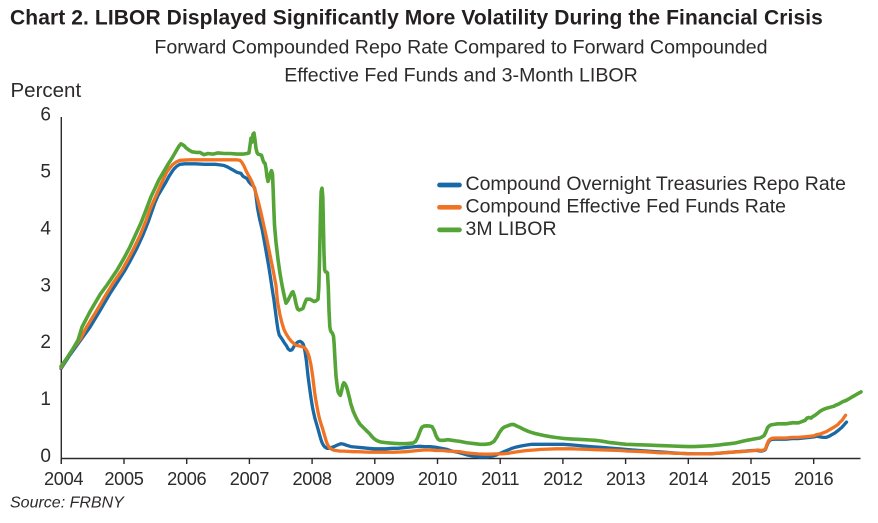 Image resolution: width=878 pixels, height=523 pixels. What do you see at coordinates (750, 479) in the screenshot?
I see `svg-text: 2015` at bounding box center [750, 479].